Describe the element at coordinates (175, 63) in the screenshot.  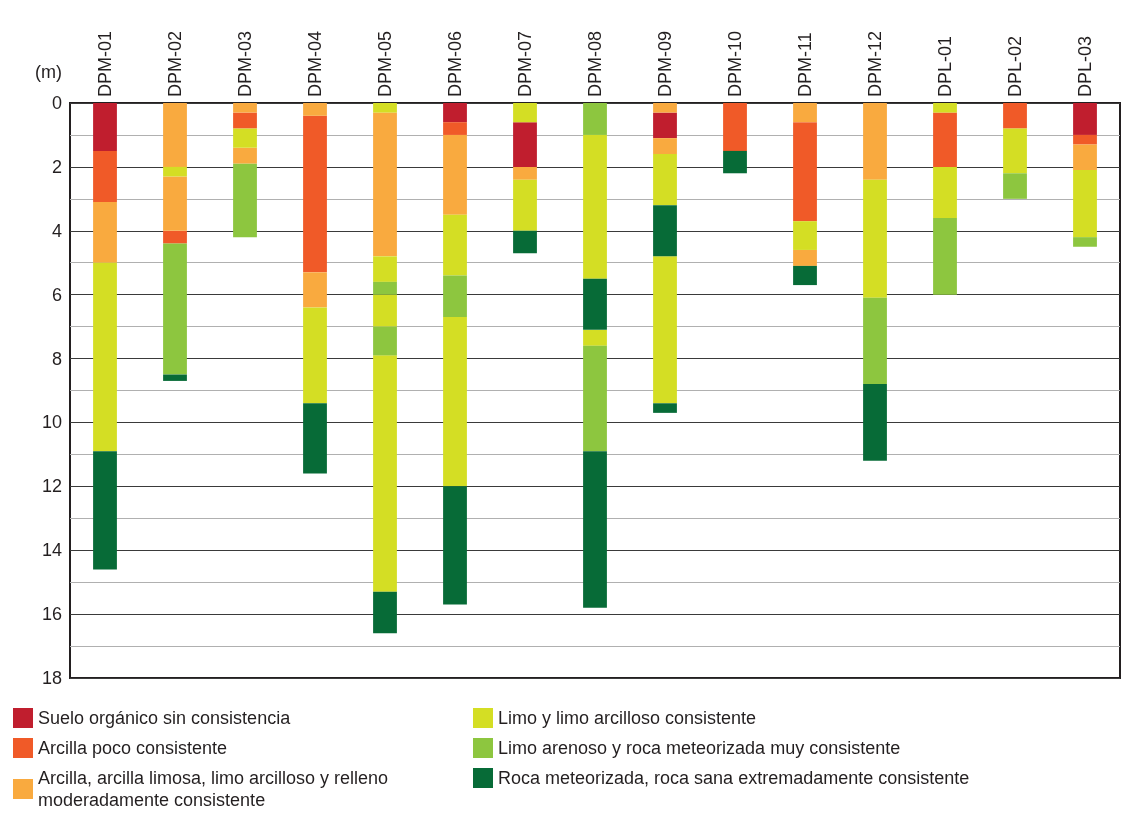
I see `x-tick-label: DPM-02` at that location.